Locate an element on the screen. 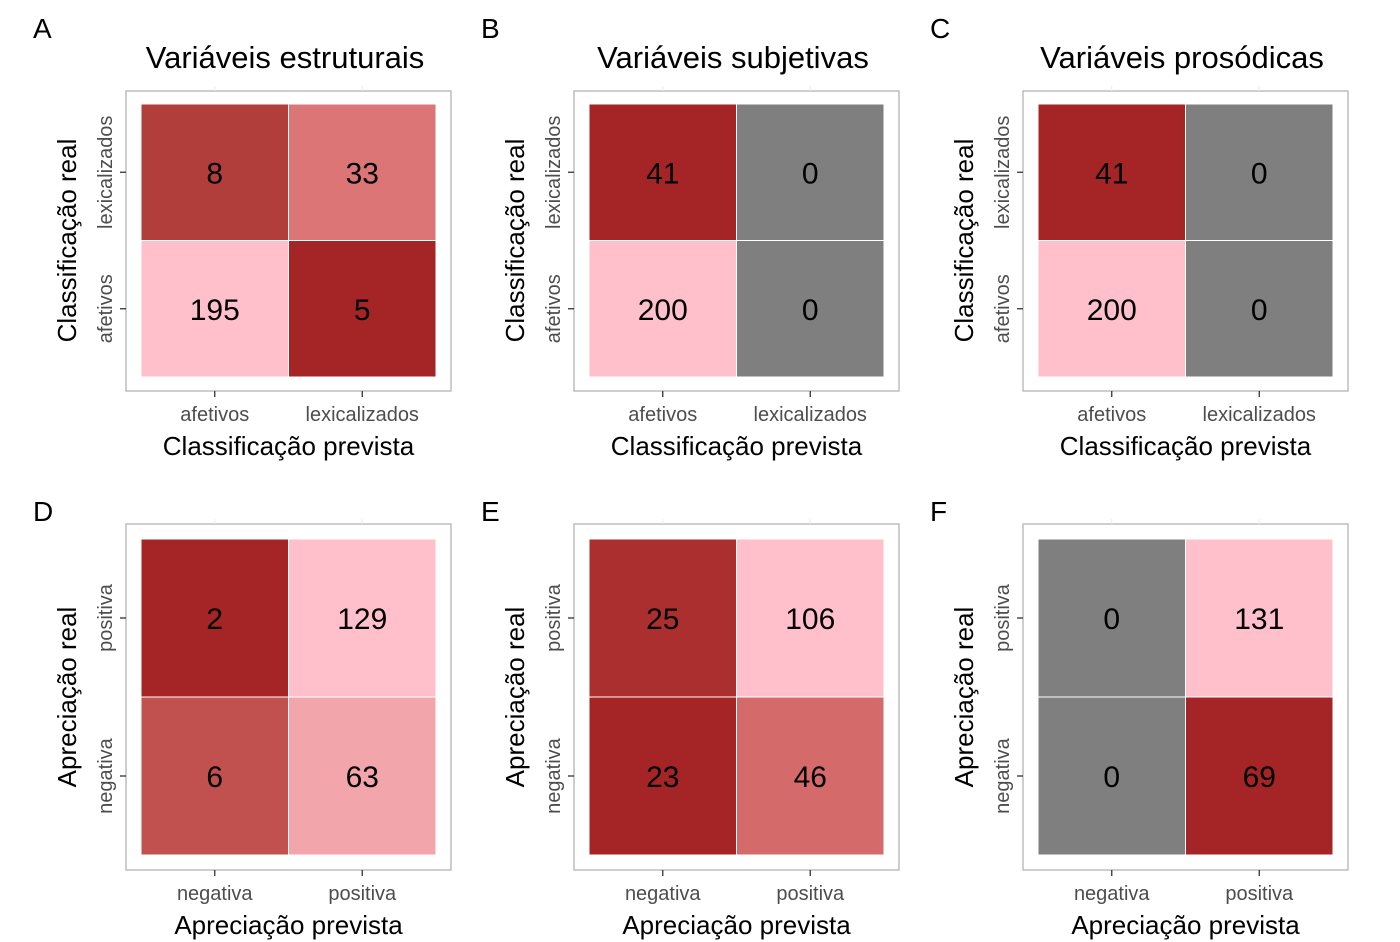 Image resolution: width=1400 pixels, height=942 pixels. panel-letter: E is located at coordinates (490, 511).